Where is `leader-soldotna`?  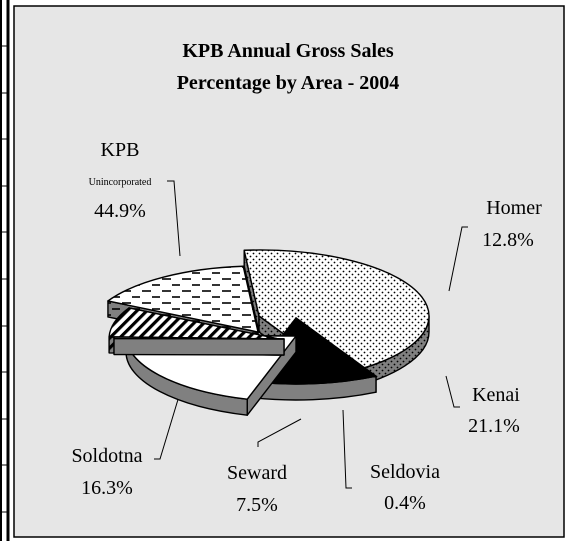
leader-soldotna is located at coordinates (170, 416).